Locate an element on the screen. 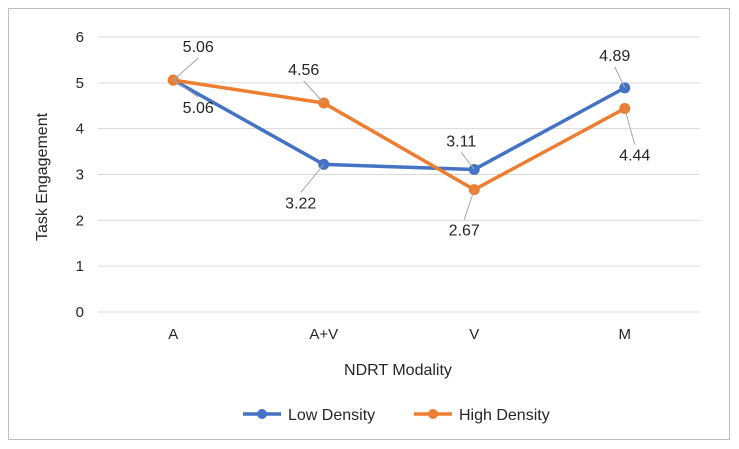 This screenshot has height=449, width=739. data-label: 4.44 is located at coordinates (634, 156).